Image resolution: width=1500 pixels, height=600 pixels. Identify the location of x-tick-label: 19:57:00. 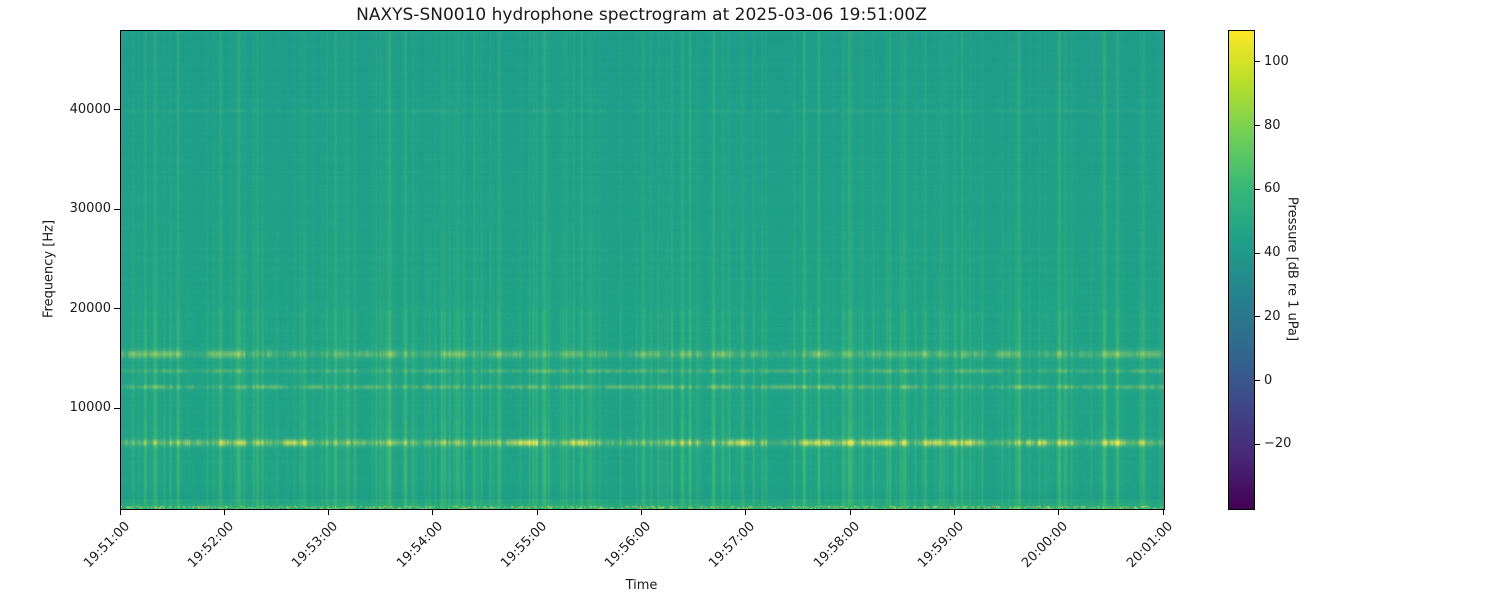
(732, 545).